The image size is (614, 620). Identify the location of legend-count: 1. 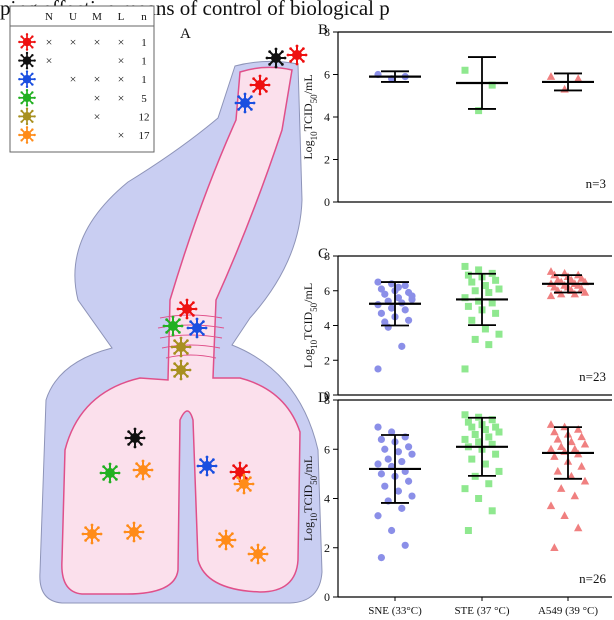
(144, 62).